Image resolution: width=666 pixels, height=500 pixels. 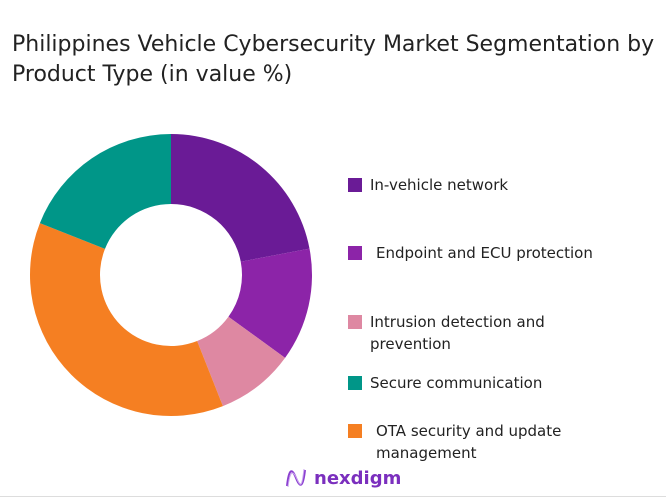 I want to click on legend-item: In-vehicle network, so click(x=428, y=185).